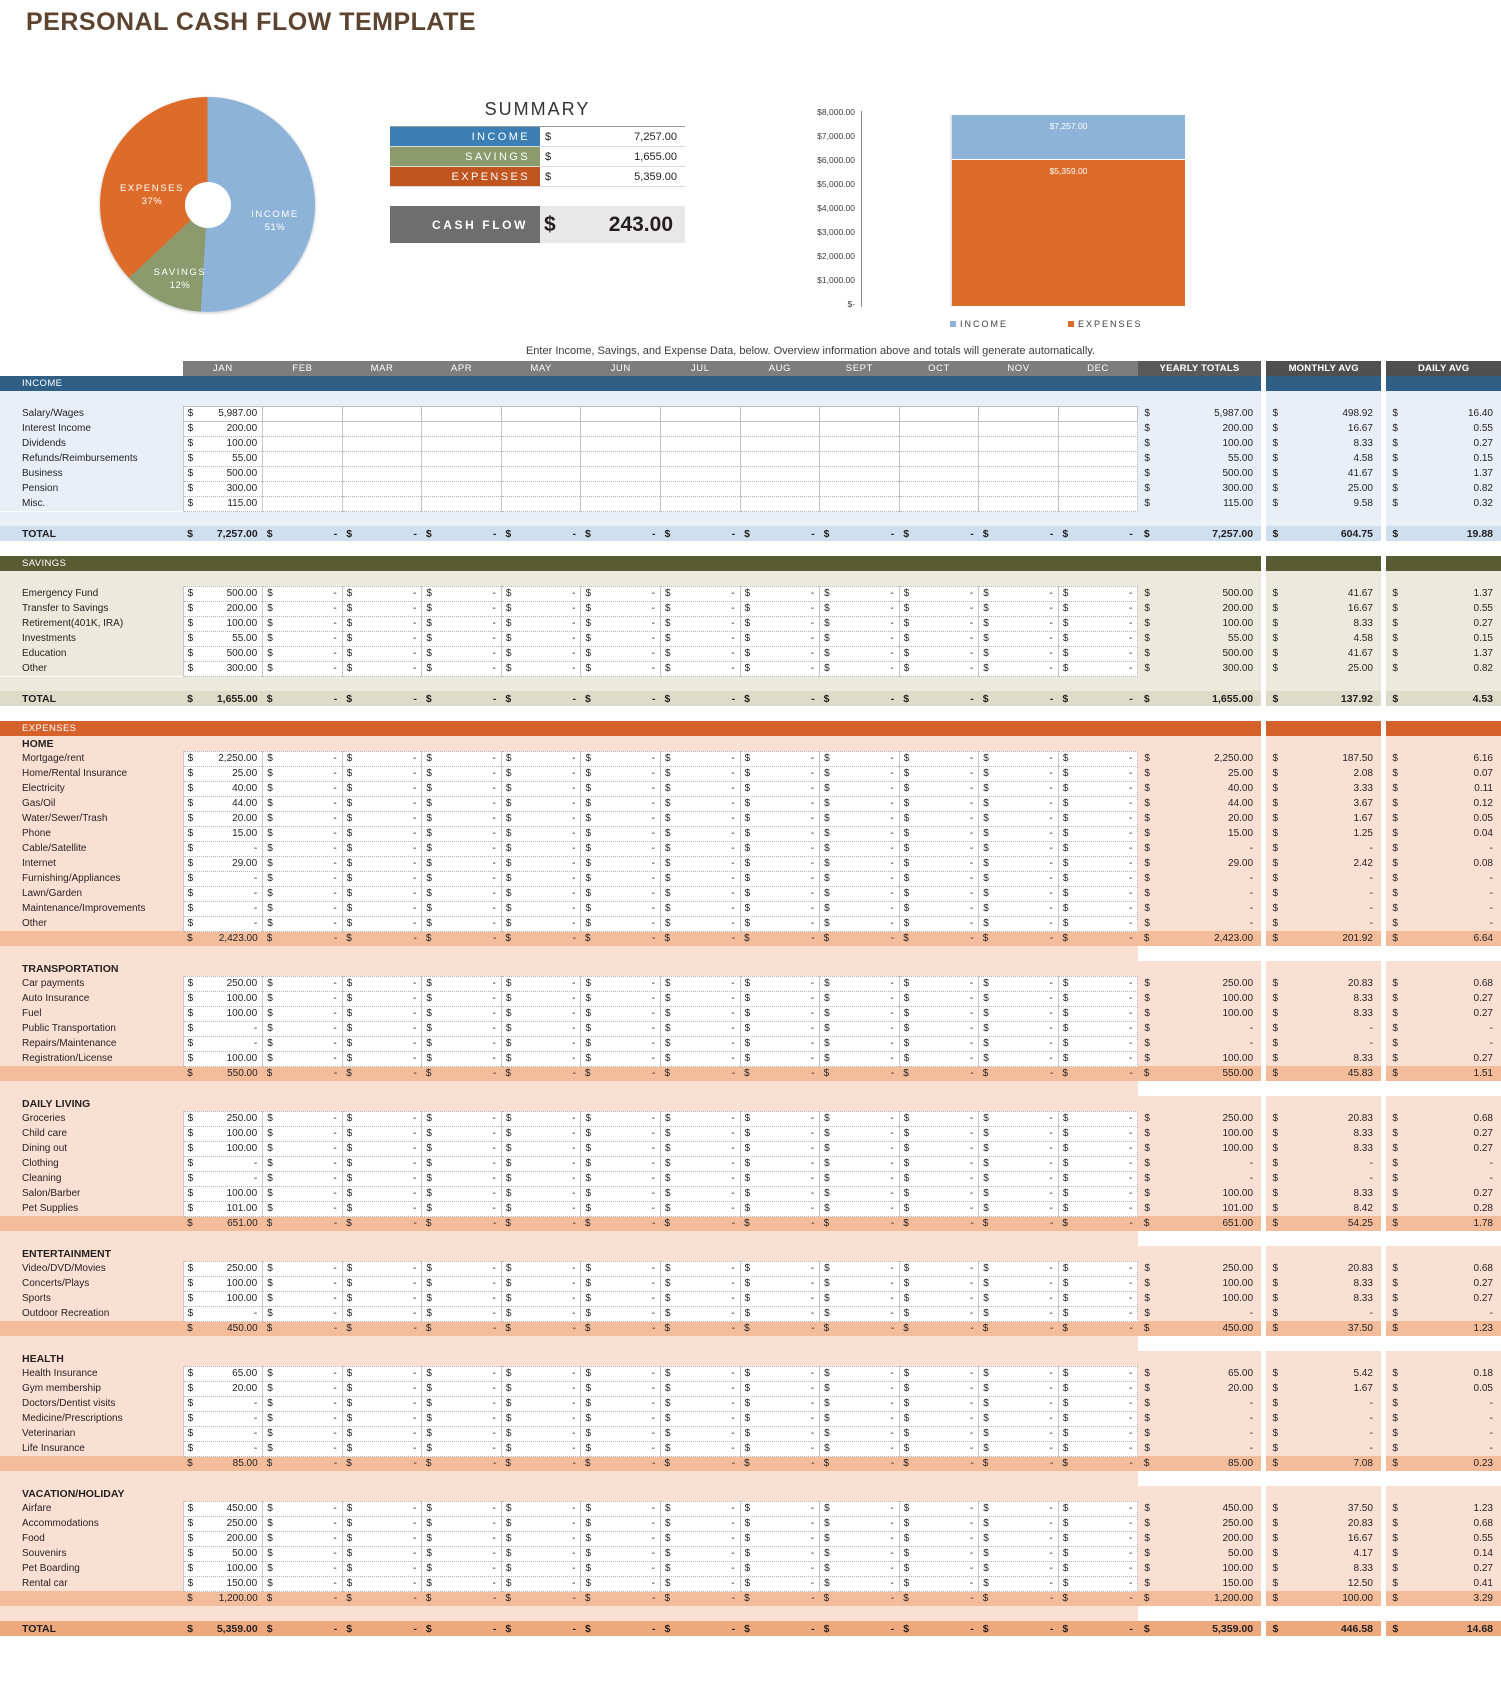 The height and width of the screenshot is (1701, 1501). Describe the element at coordinates (223, 758) in the screenshot. I see `cell-jan: $2,250.00` at that location.